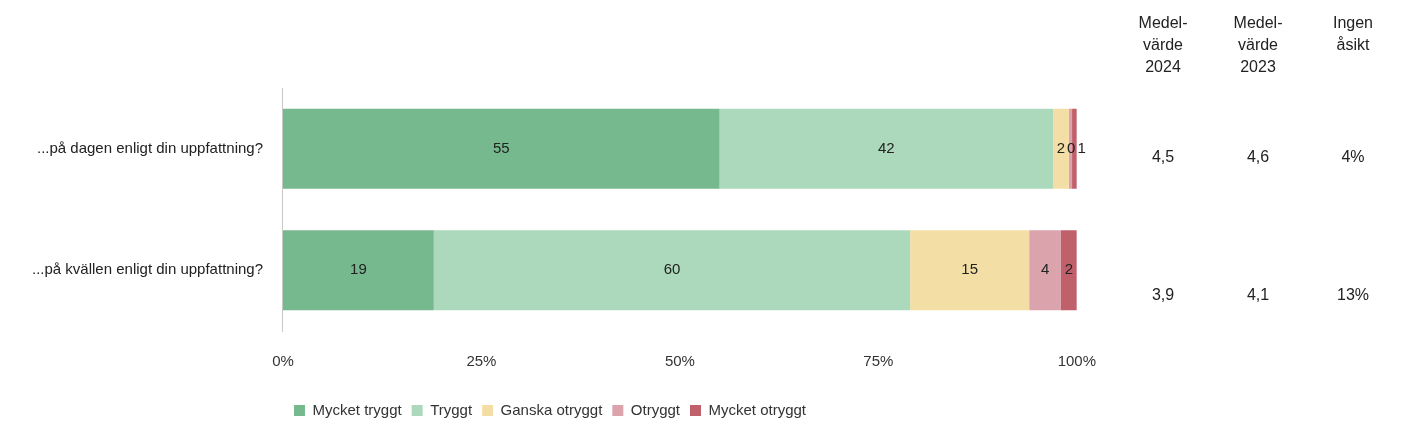 Image resolution: width=1426 pixels, height=439 pixels. Describe the element at coordinates (757, 409) in the screenshot. I see `legend-label: Mycket otryggt` at that location.